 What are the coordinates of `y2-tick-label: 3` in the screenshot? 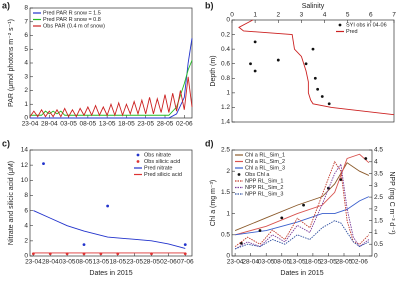 It's located at (376, 185).